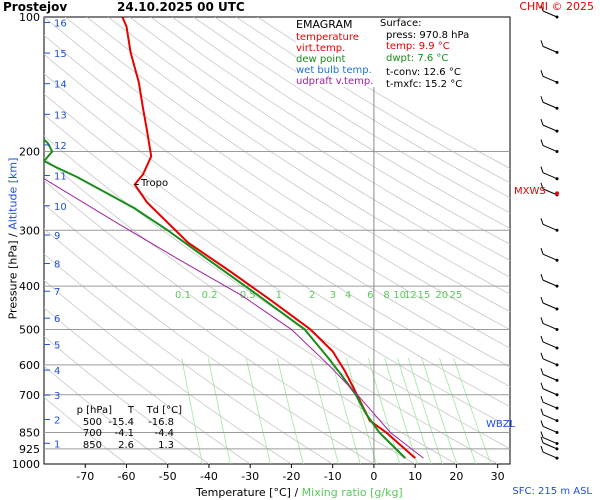 The image size is (600, 500). Describe the element at coordinates (155, 183) in the screenshot. I see `tropopause-label: Tropo` at that location.